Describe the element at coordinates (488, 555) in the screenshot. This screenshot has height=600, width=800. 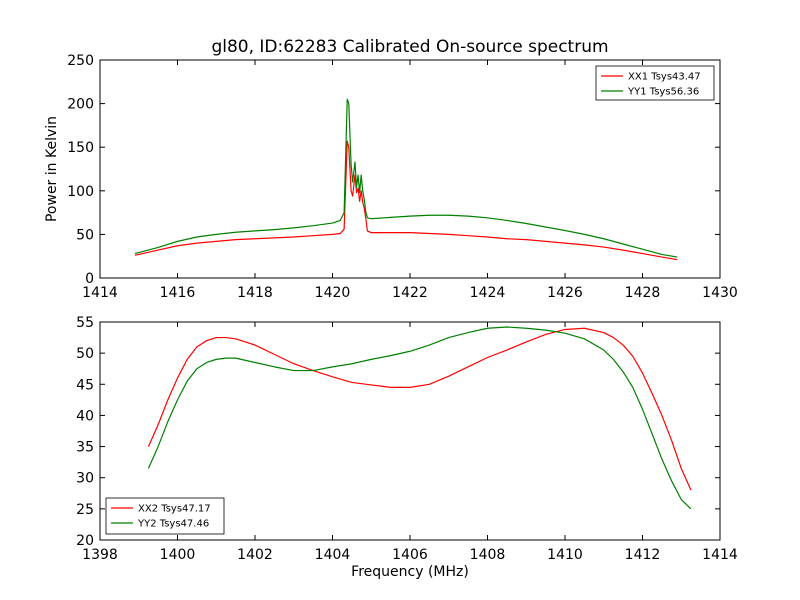
I see `x-tick-label: 1408` at that location.